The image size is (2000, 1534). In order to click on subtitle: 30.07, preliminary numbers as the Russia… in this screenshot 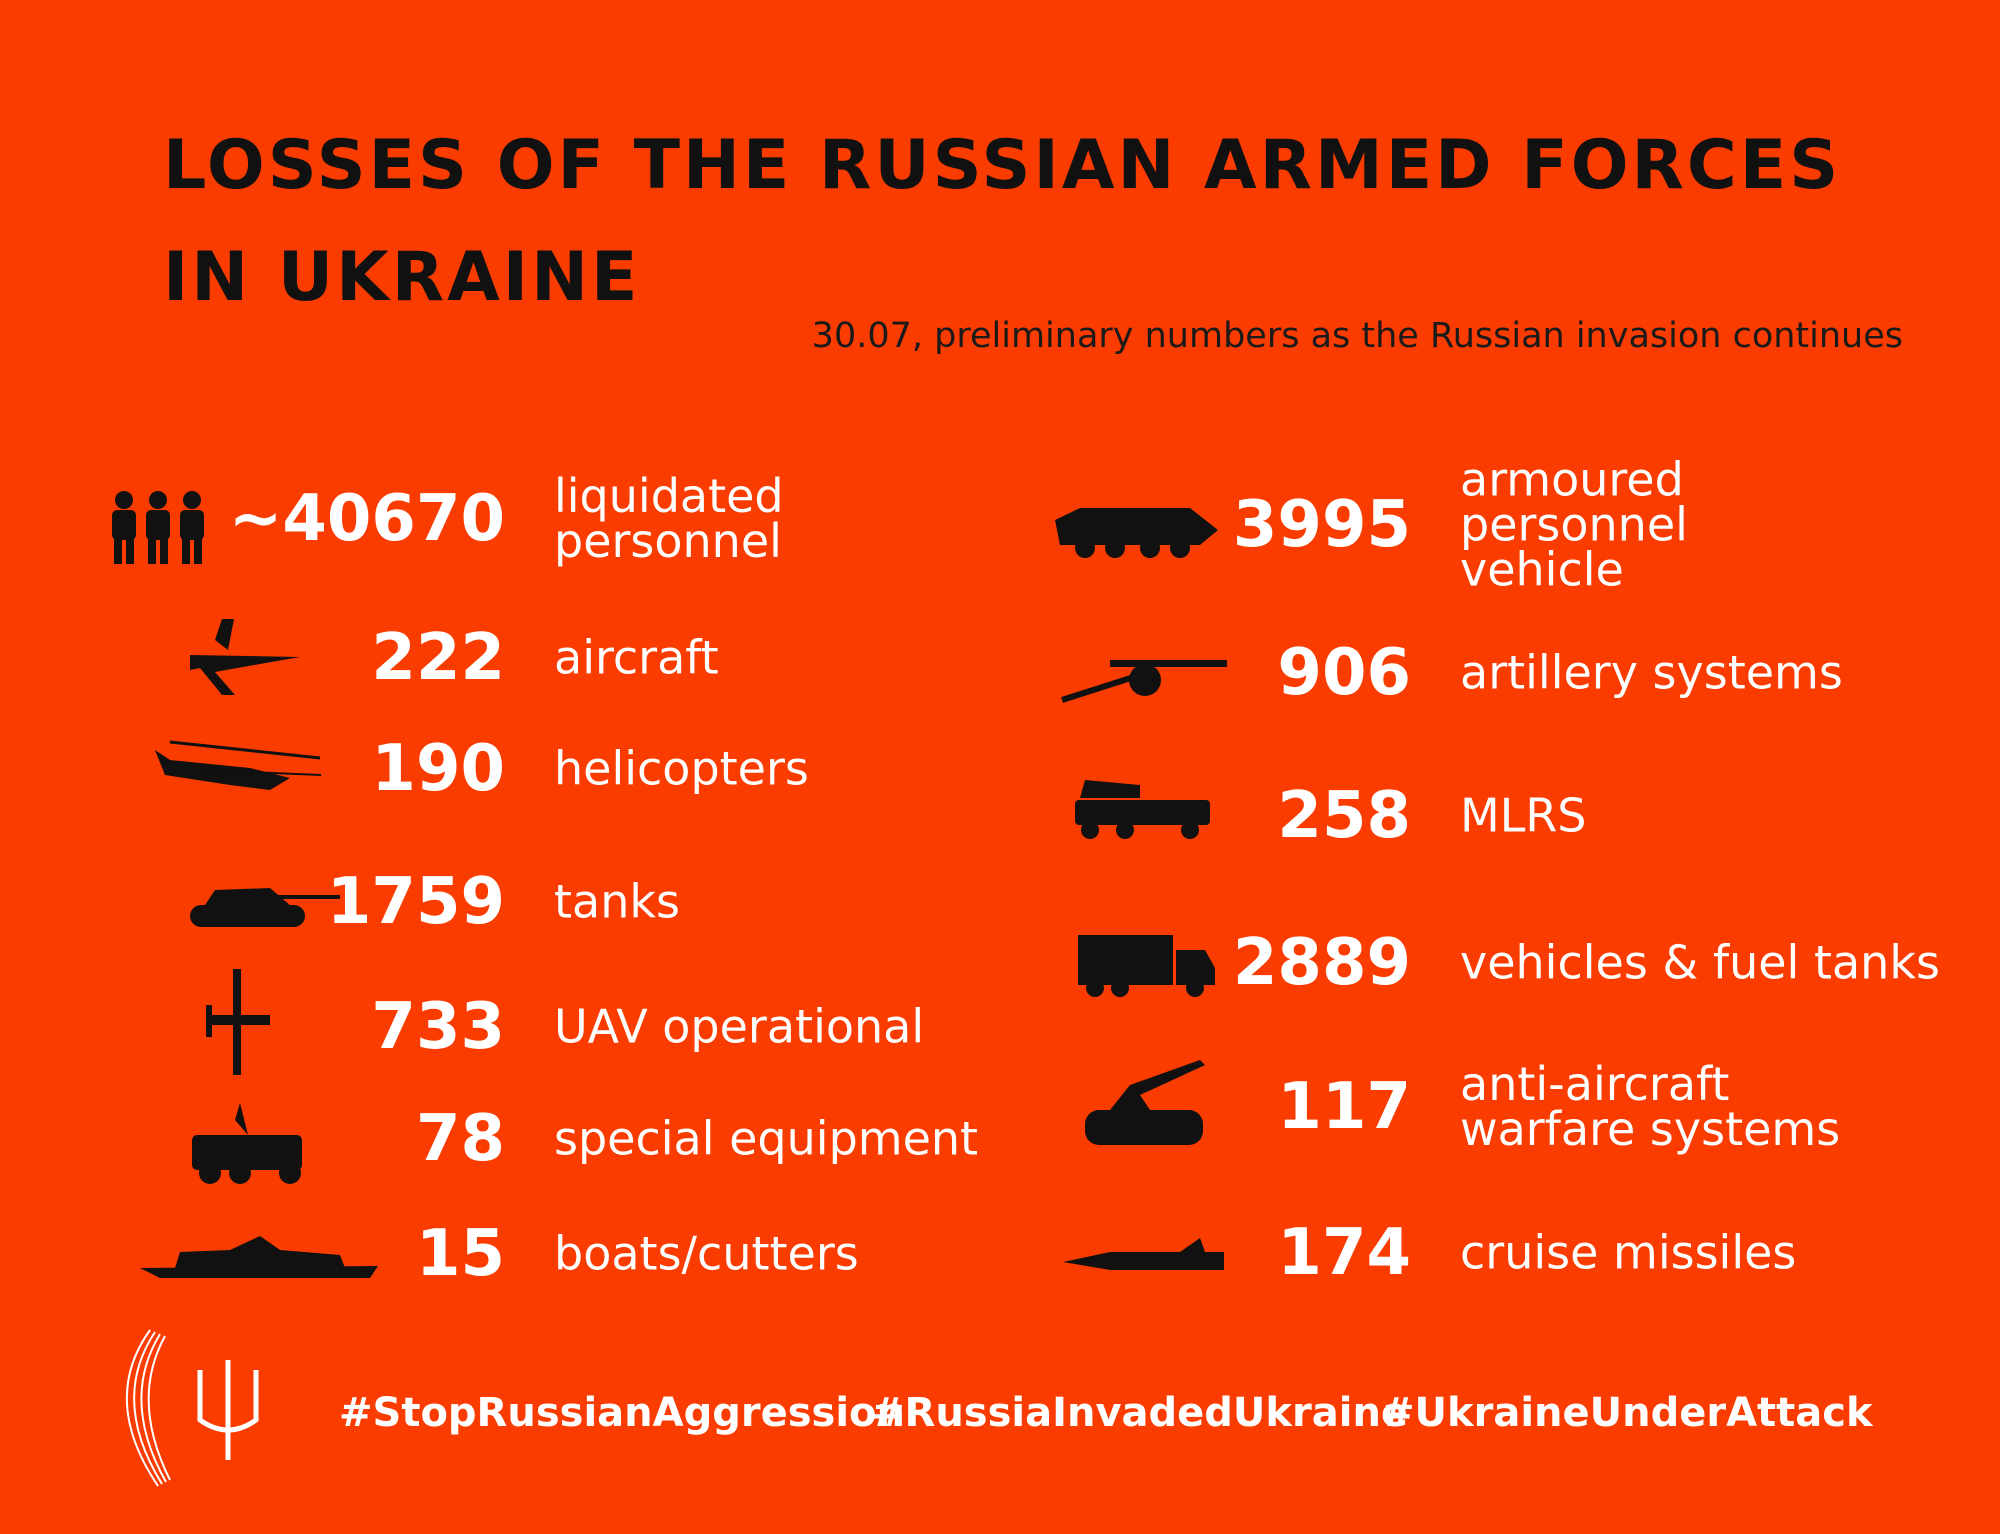, I will do `click(1357, 336)`.